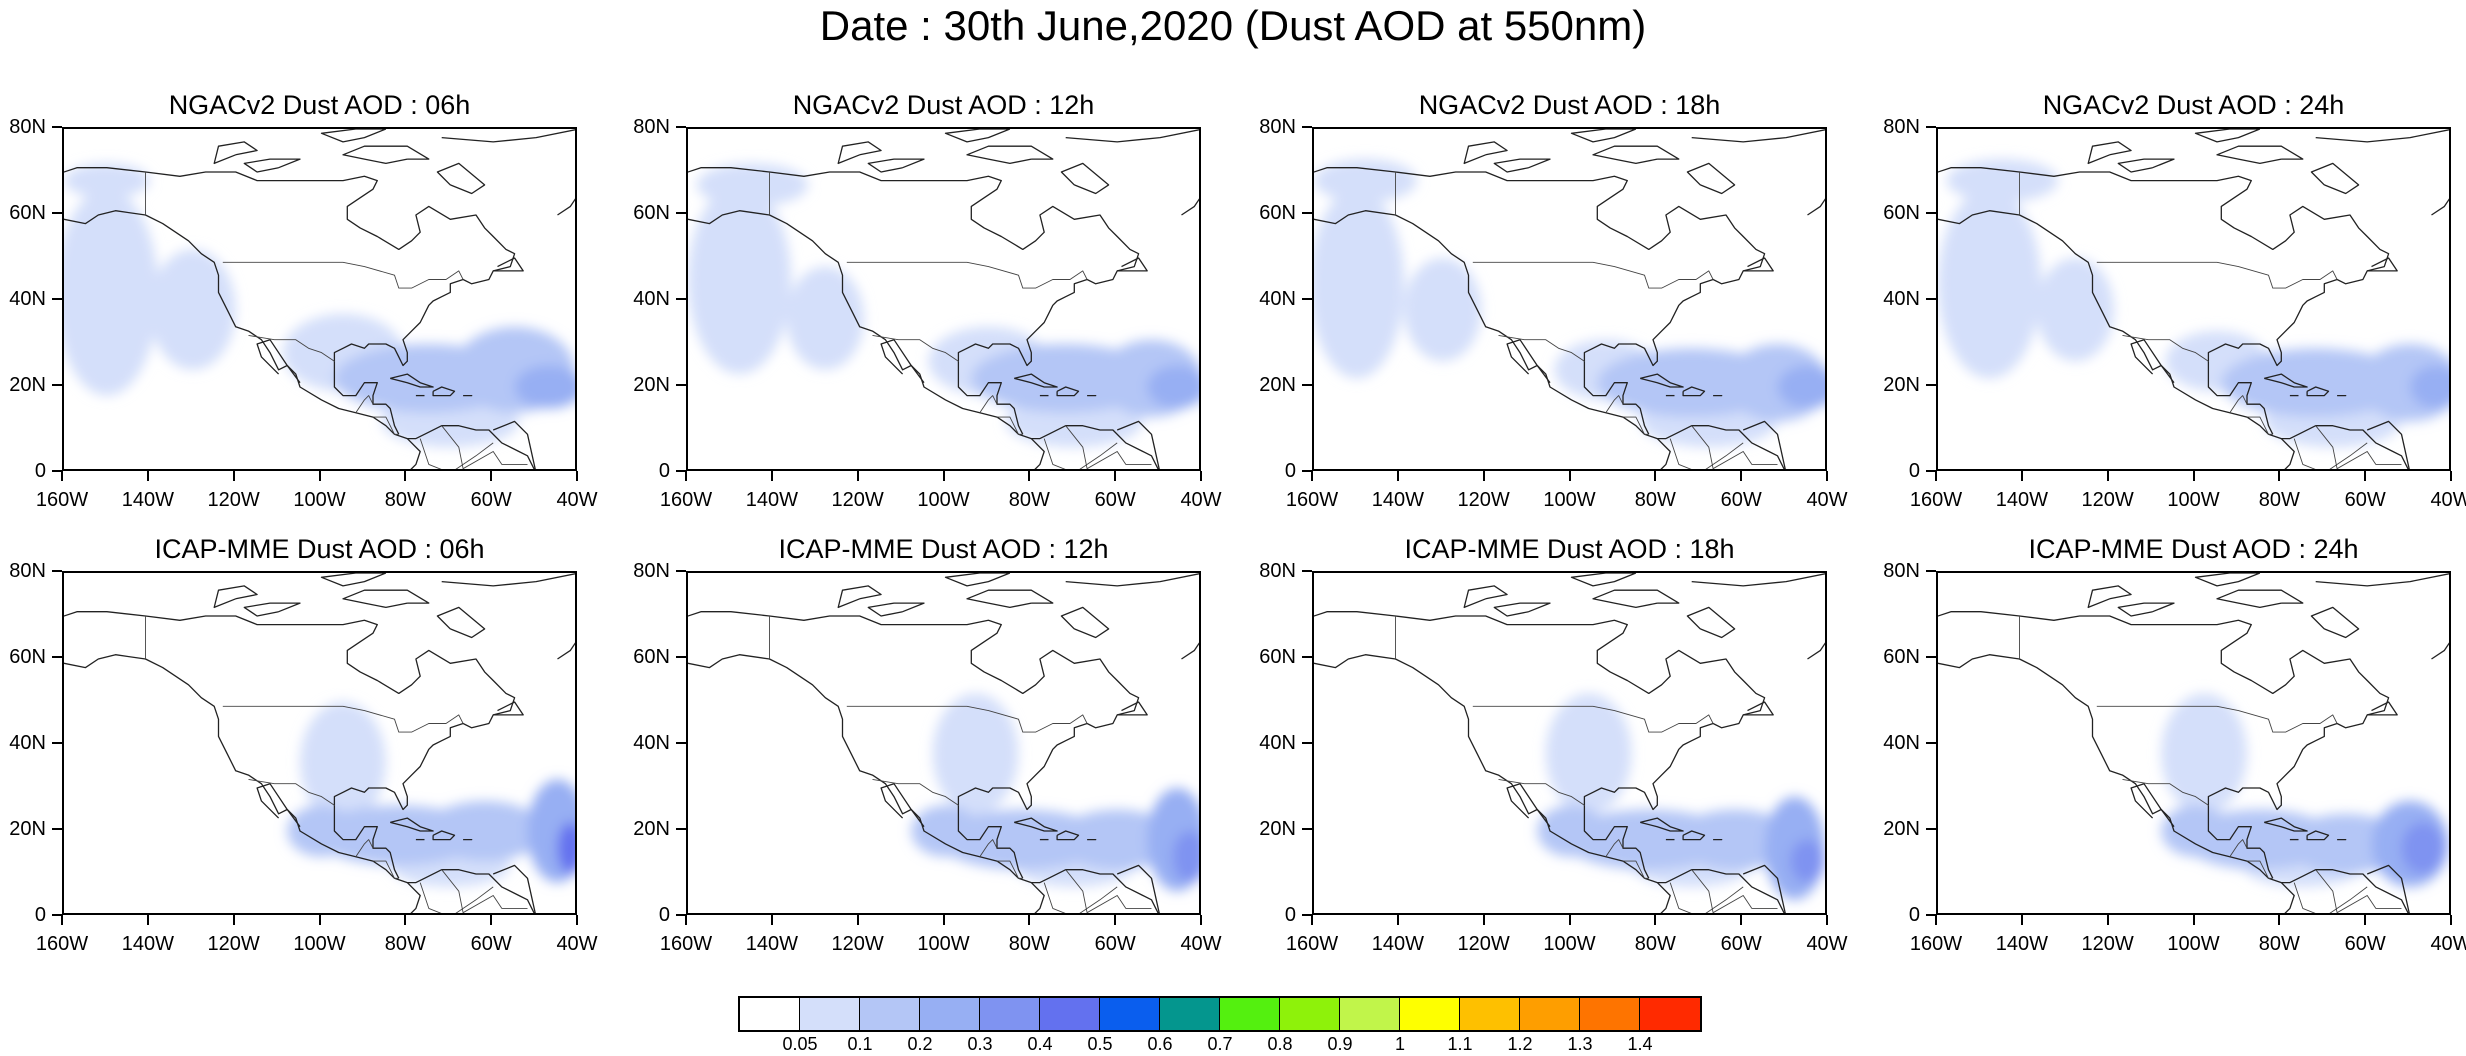  What do you see at coordinates (1901, 829) in the screenshot?
I see `latitude-label: 20N` at bounding box center [1901, 829].